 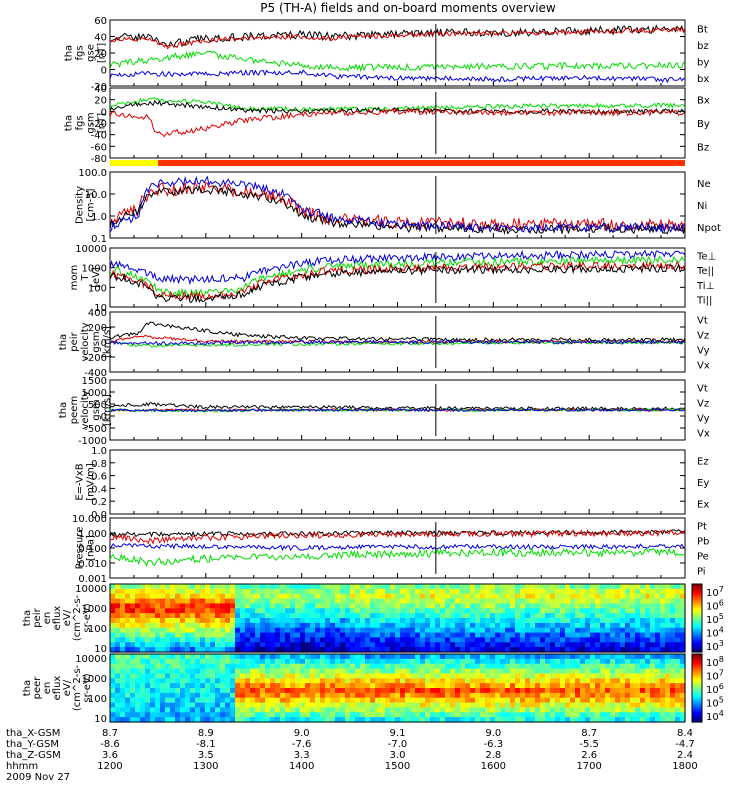 What do you see at coordinates (398, 755) in the screenshot?
I see `x-row-value: 3.0` at bounding box center [398, 755].